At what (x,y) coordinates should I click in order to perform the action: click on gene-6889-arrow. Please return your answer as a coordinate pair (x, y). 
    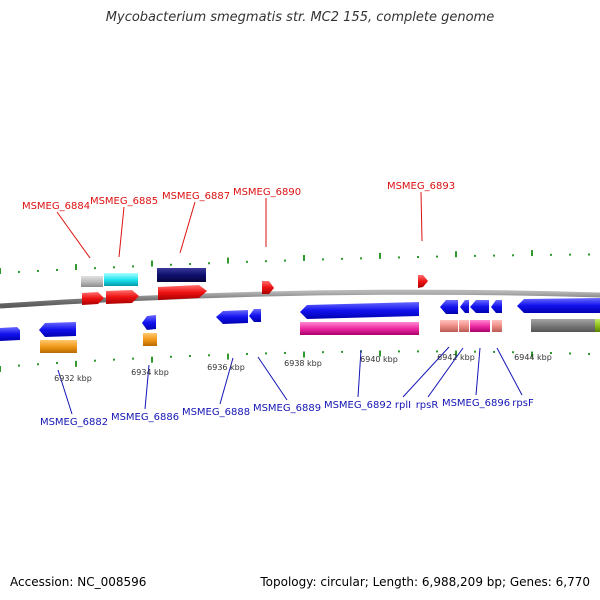
    Looking at the image, I should click on (255, 315).